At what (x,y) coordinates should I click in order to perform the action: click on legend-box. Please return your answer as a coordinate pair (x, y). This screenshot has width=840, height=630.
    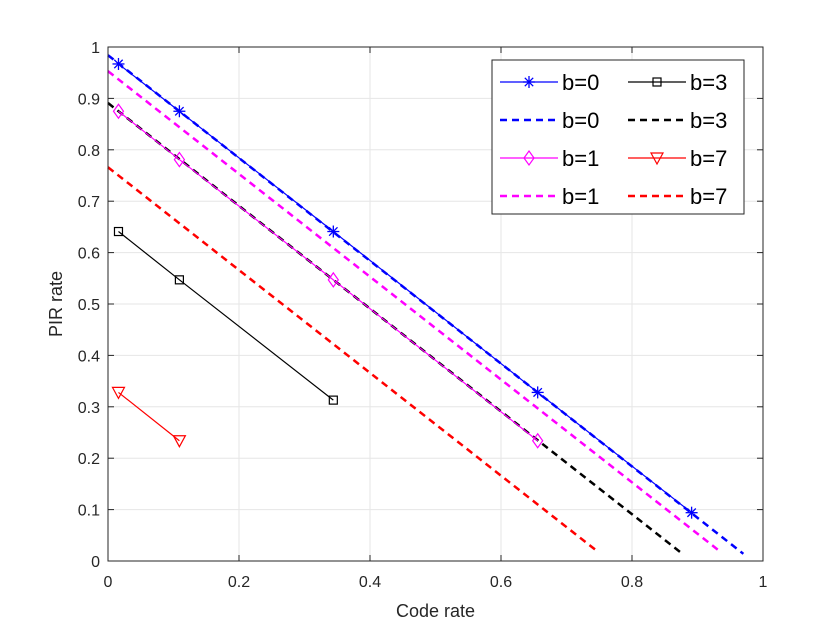
    Looking at the image, I should click on (618, 137).